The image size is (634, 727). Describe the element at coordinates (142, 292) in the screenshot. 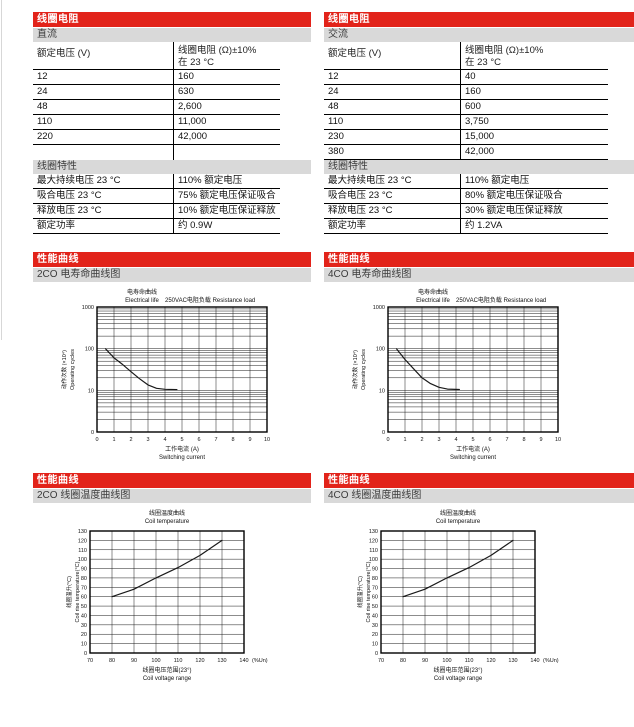

I see `svg-text: 电寿命曲线` at that location.